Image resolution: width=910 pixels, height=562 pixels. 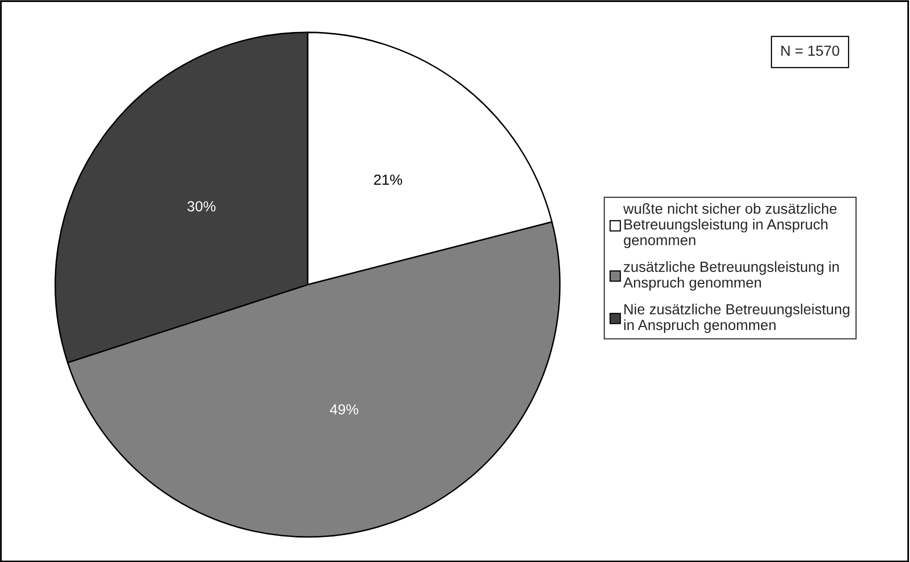 I want to click on legend-label: Nie zusätzliche Betreuungsleistung in Anspruch genommen, so click(x=737, y=318).